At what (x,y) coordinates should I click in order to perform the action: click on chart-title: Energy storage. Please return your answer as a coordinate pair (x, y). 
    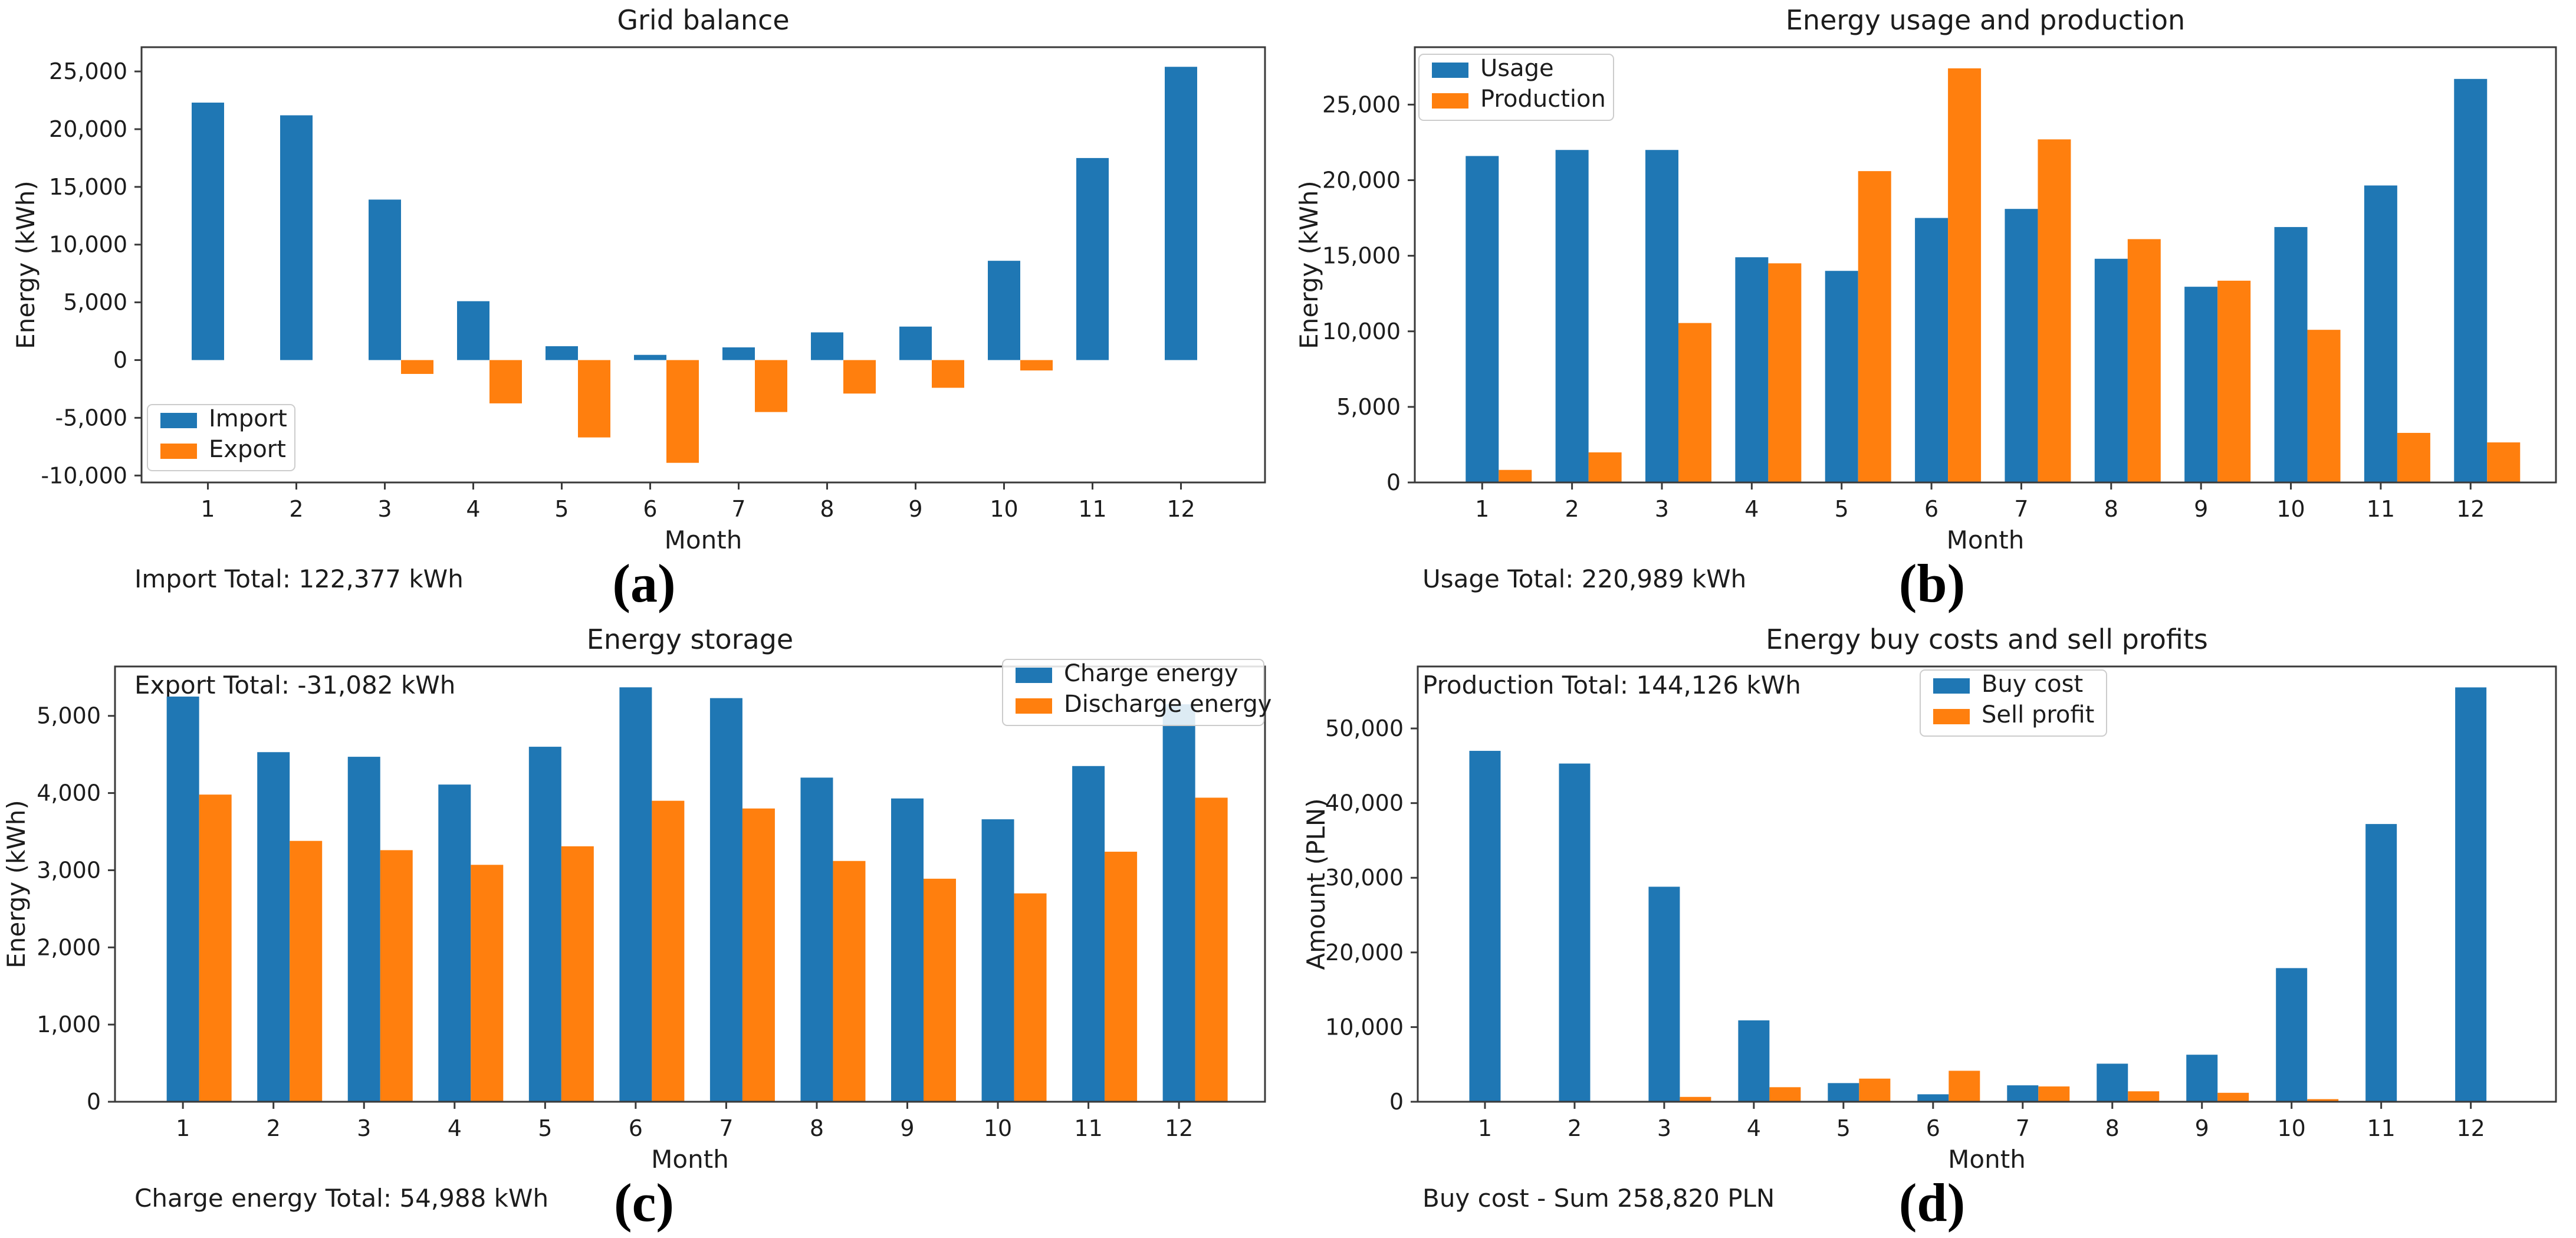
    Looking at the image, I should click on (690, 639).